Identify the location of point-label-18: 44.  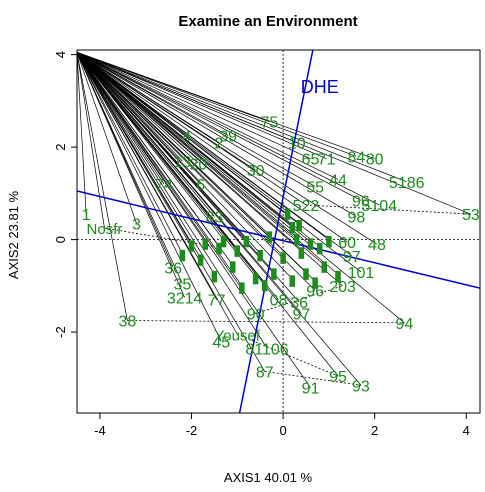
(338, 180).